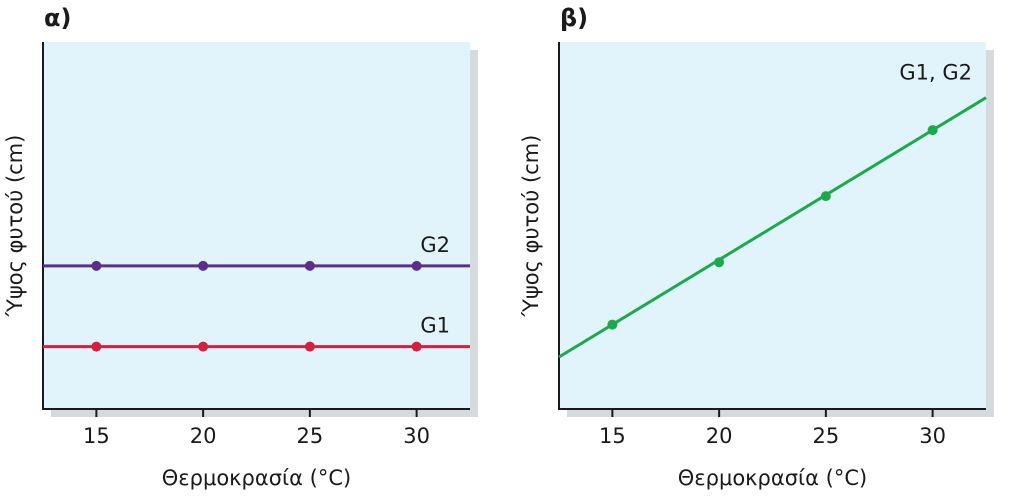  Describe the element at coordinates (574, 18) in the screenshot. I see `panel-label: β)` at that location.